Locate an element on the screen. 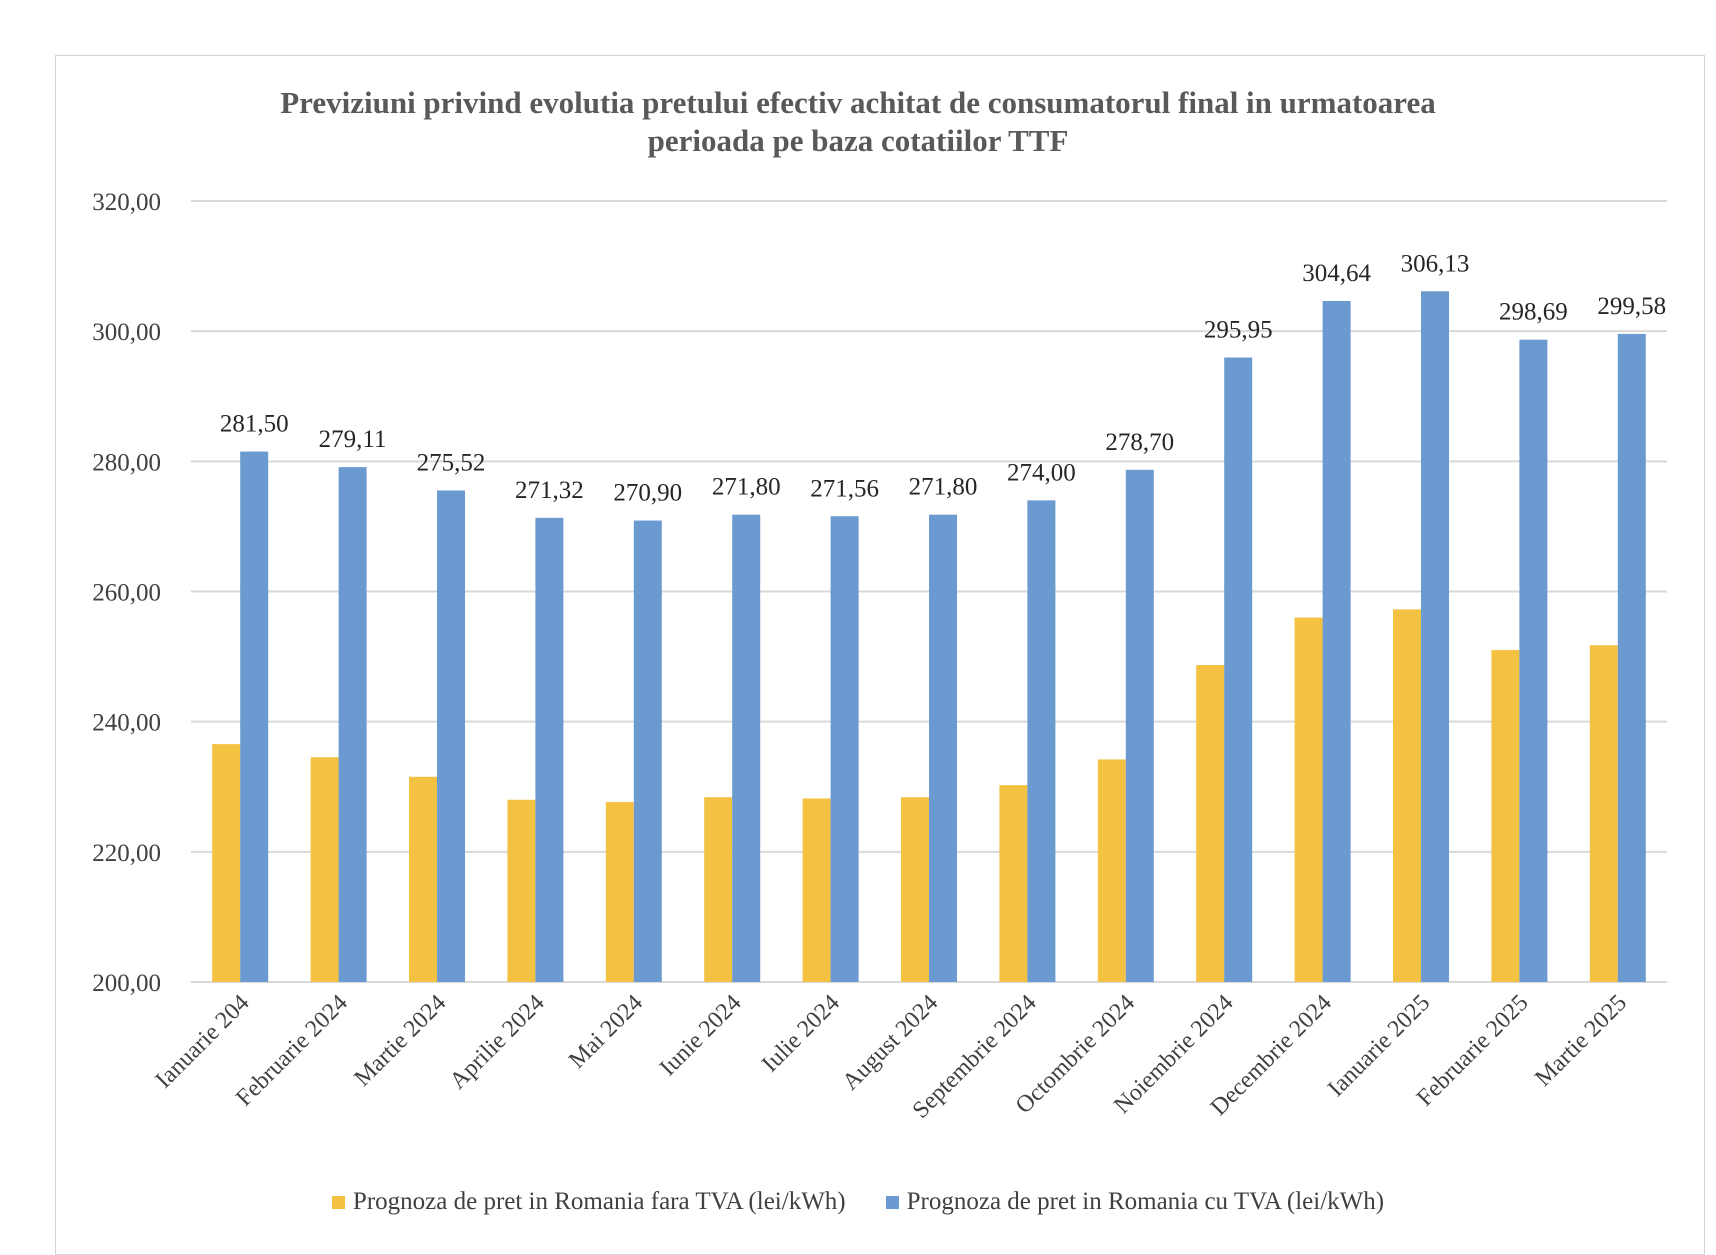  x-tick-label: Martie 2025 is located at coordinates (1581, 1041).